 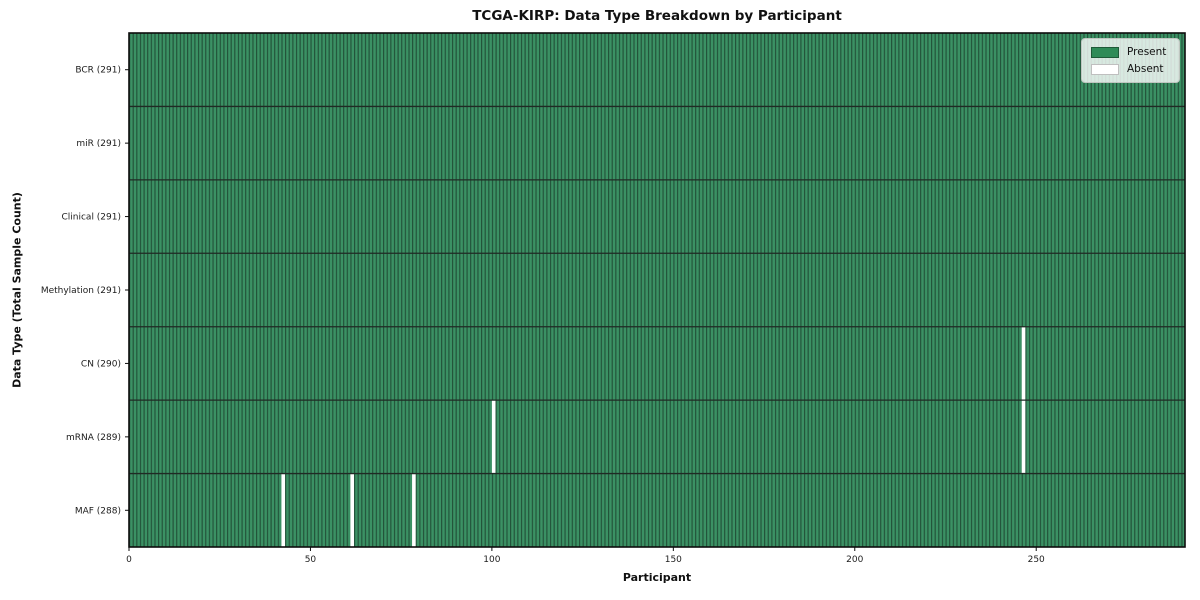 I want to click on y-tick-label: miR (291), so click(x=98, y=144).